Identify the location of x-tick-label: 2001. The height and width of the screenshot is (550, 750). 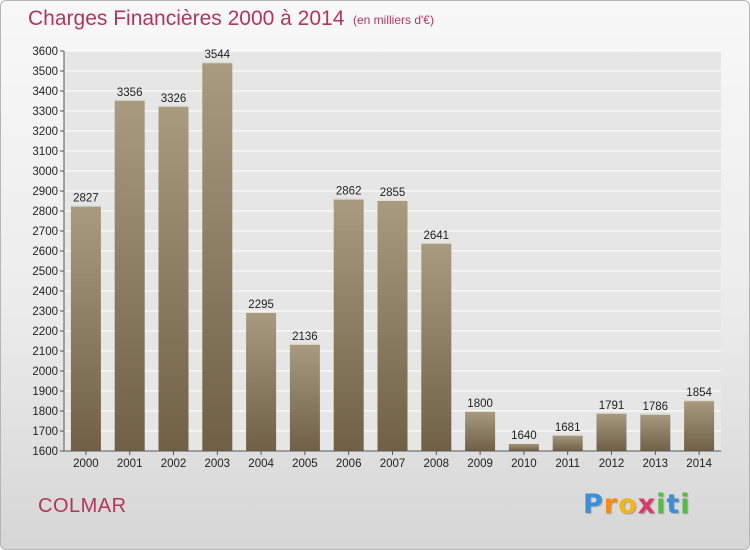
(130, 464).